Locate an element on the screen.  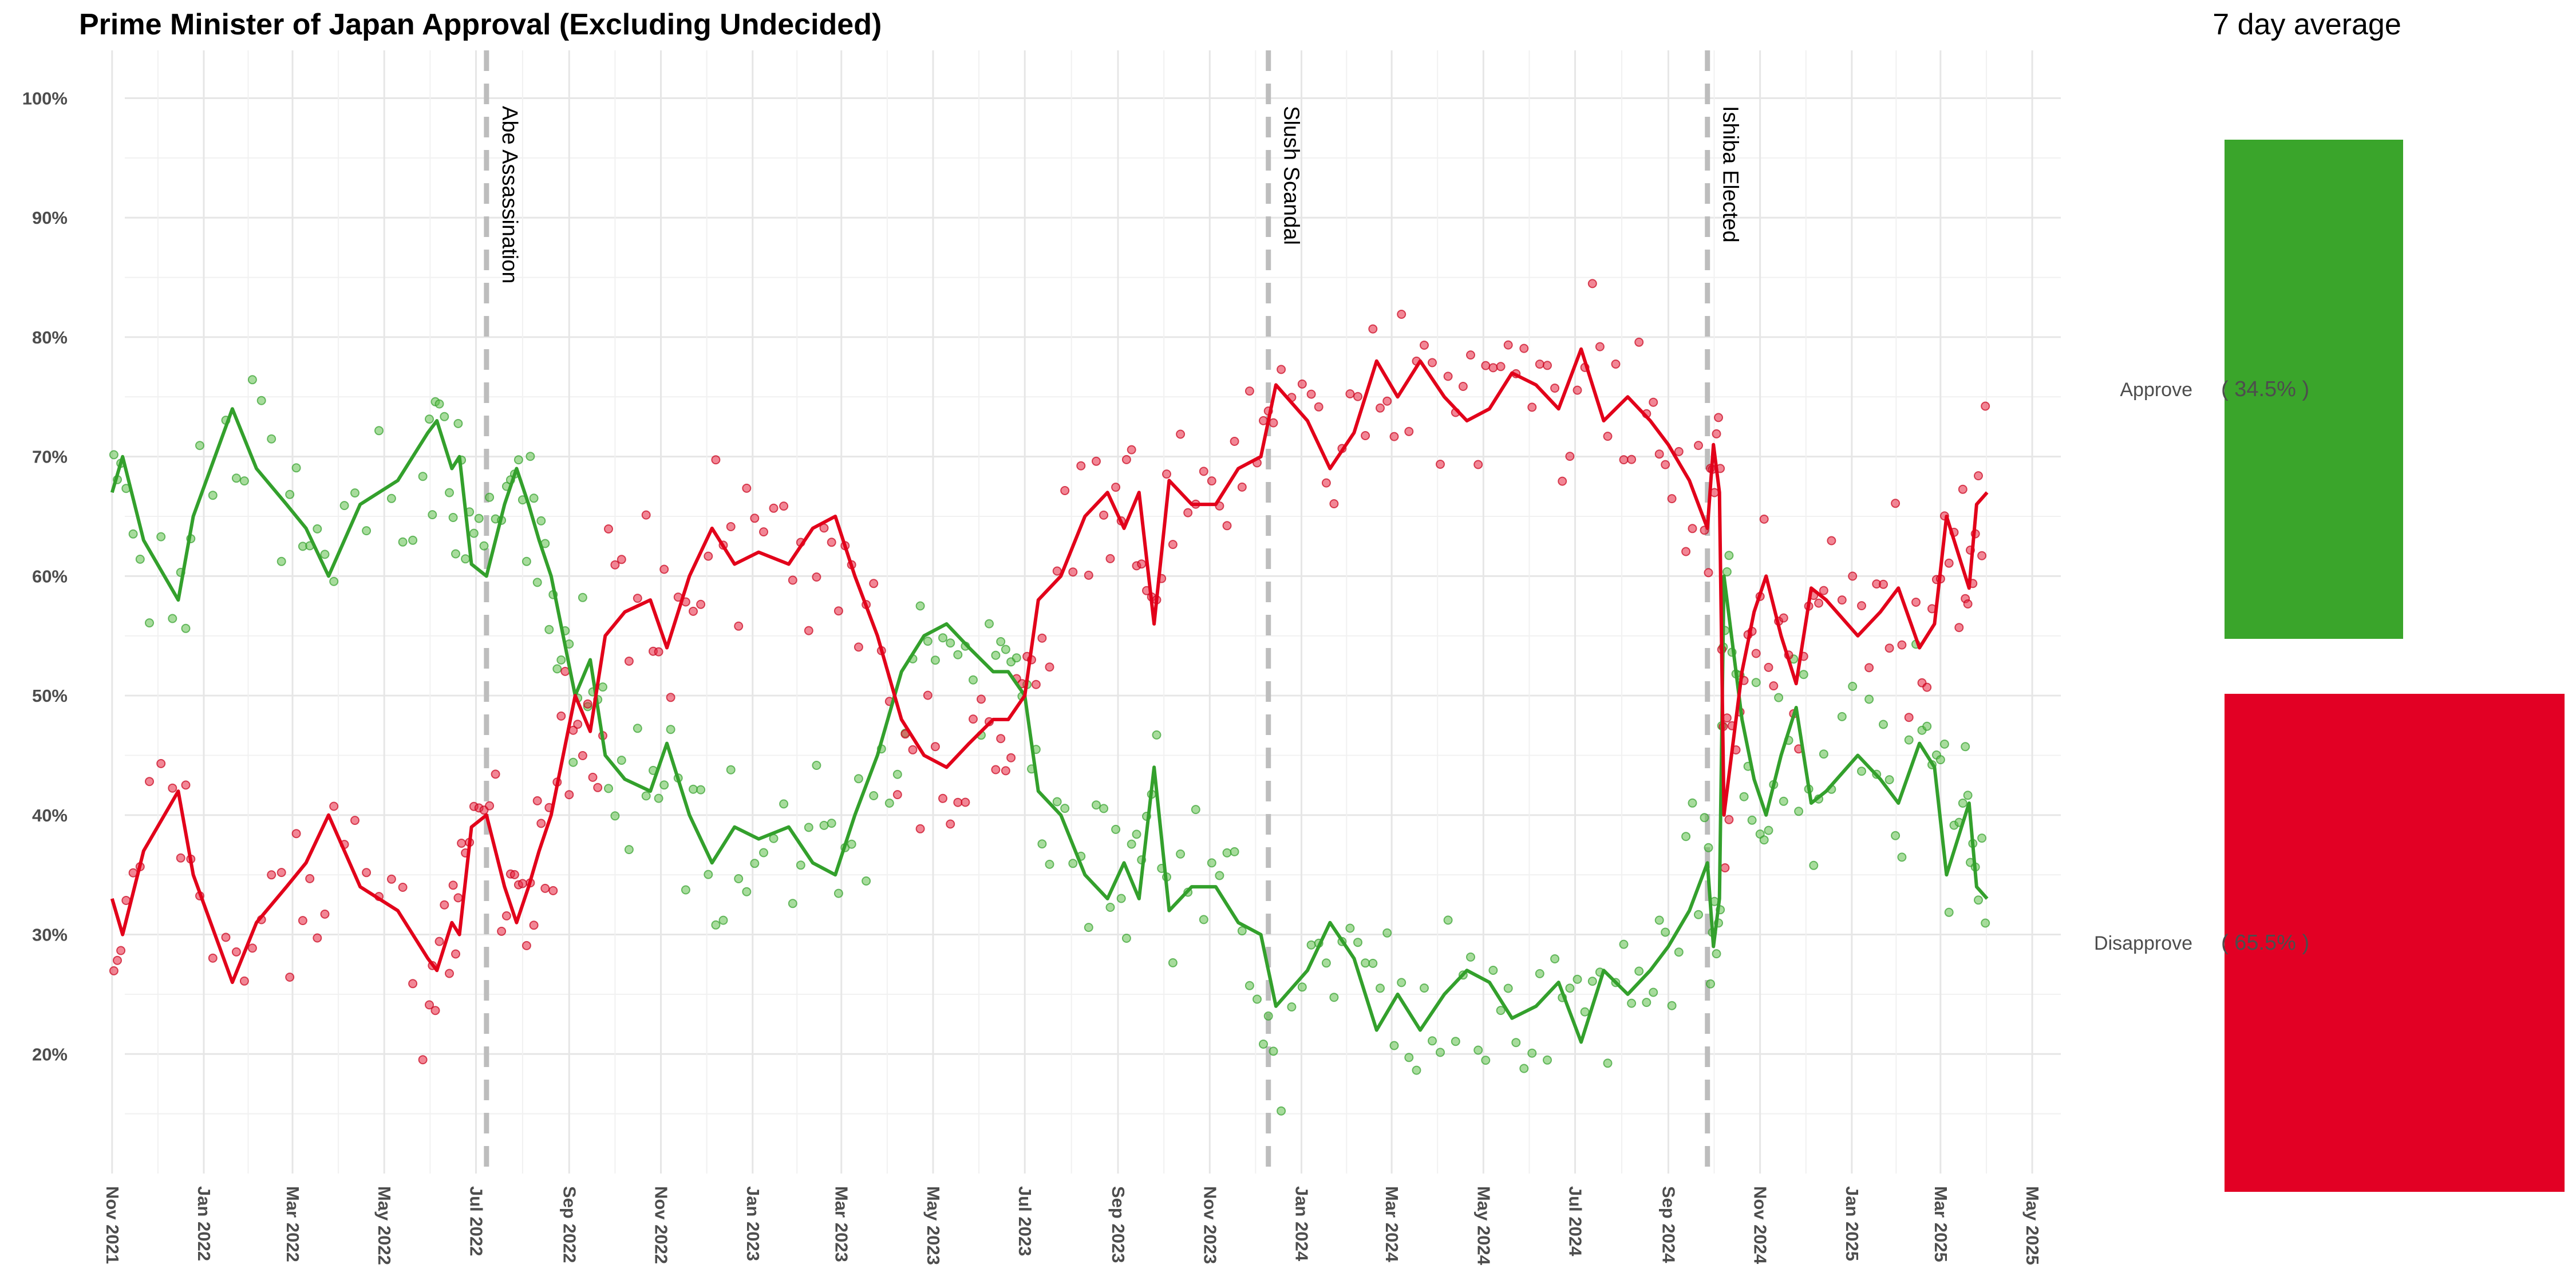
x-tick-label: Jul 2024 is located at coordinates (1576, 1221).